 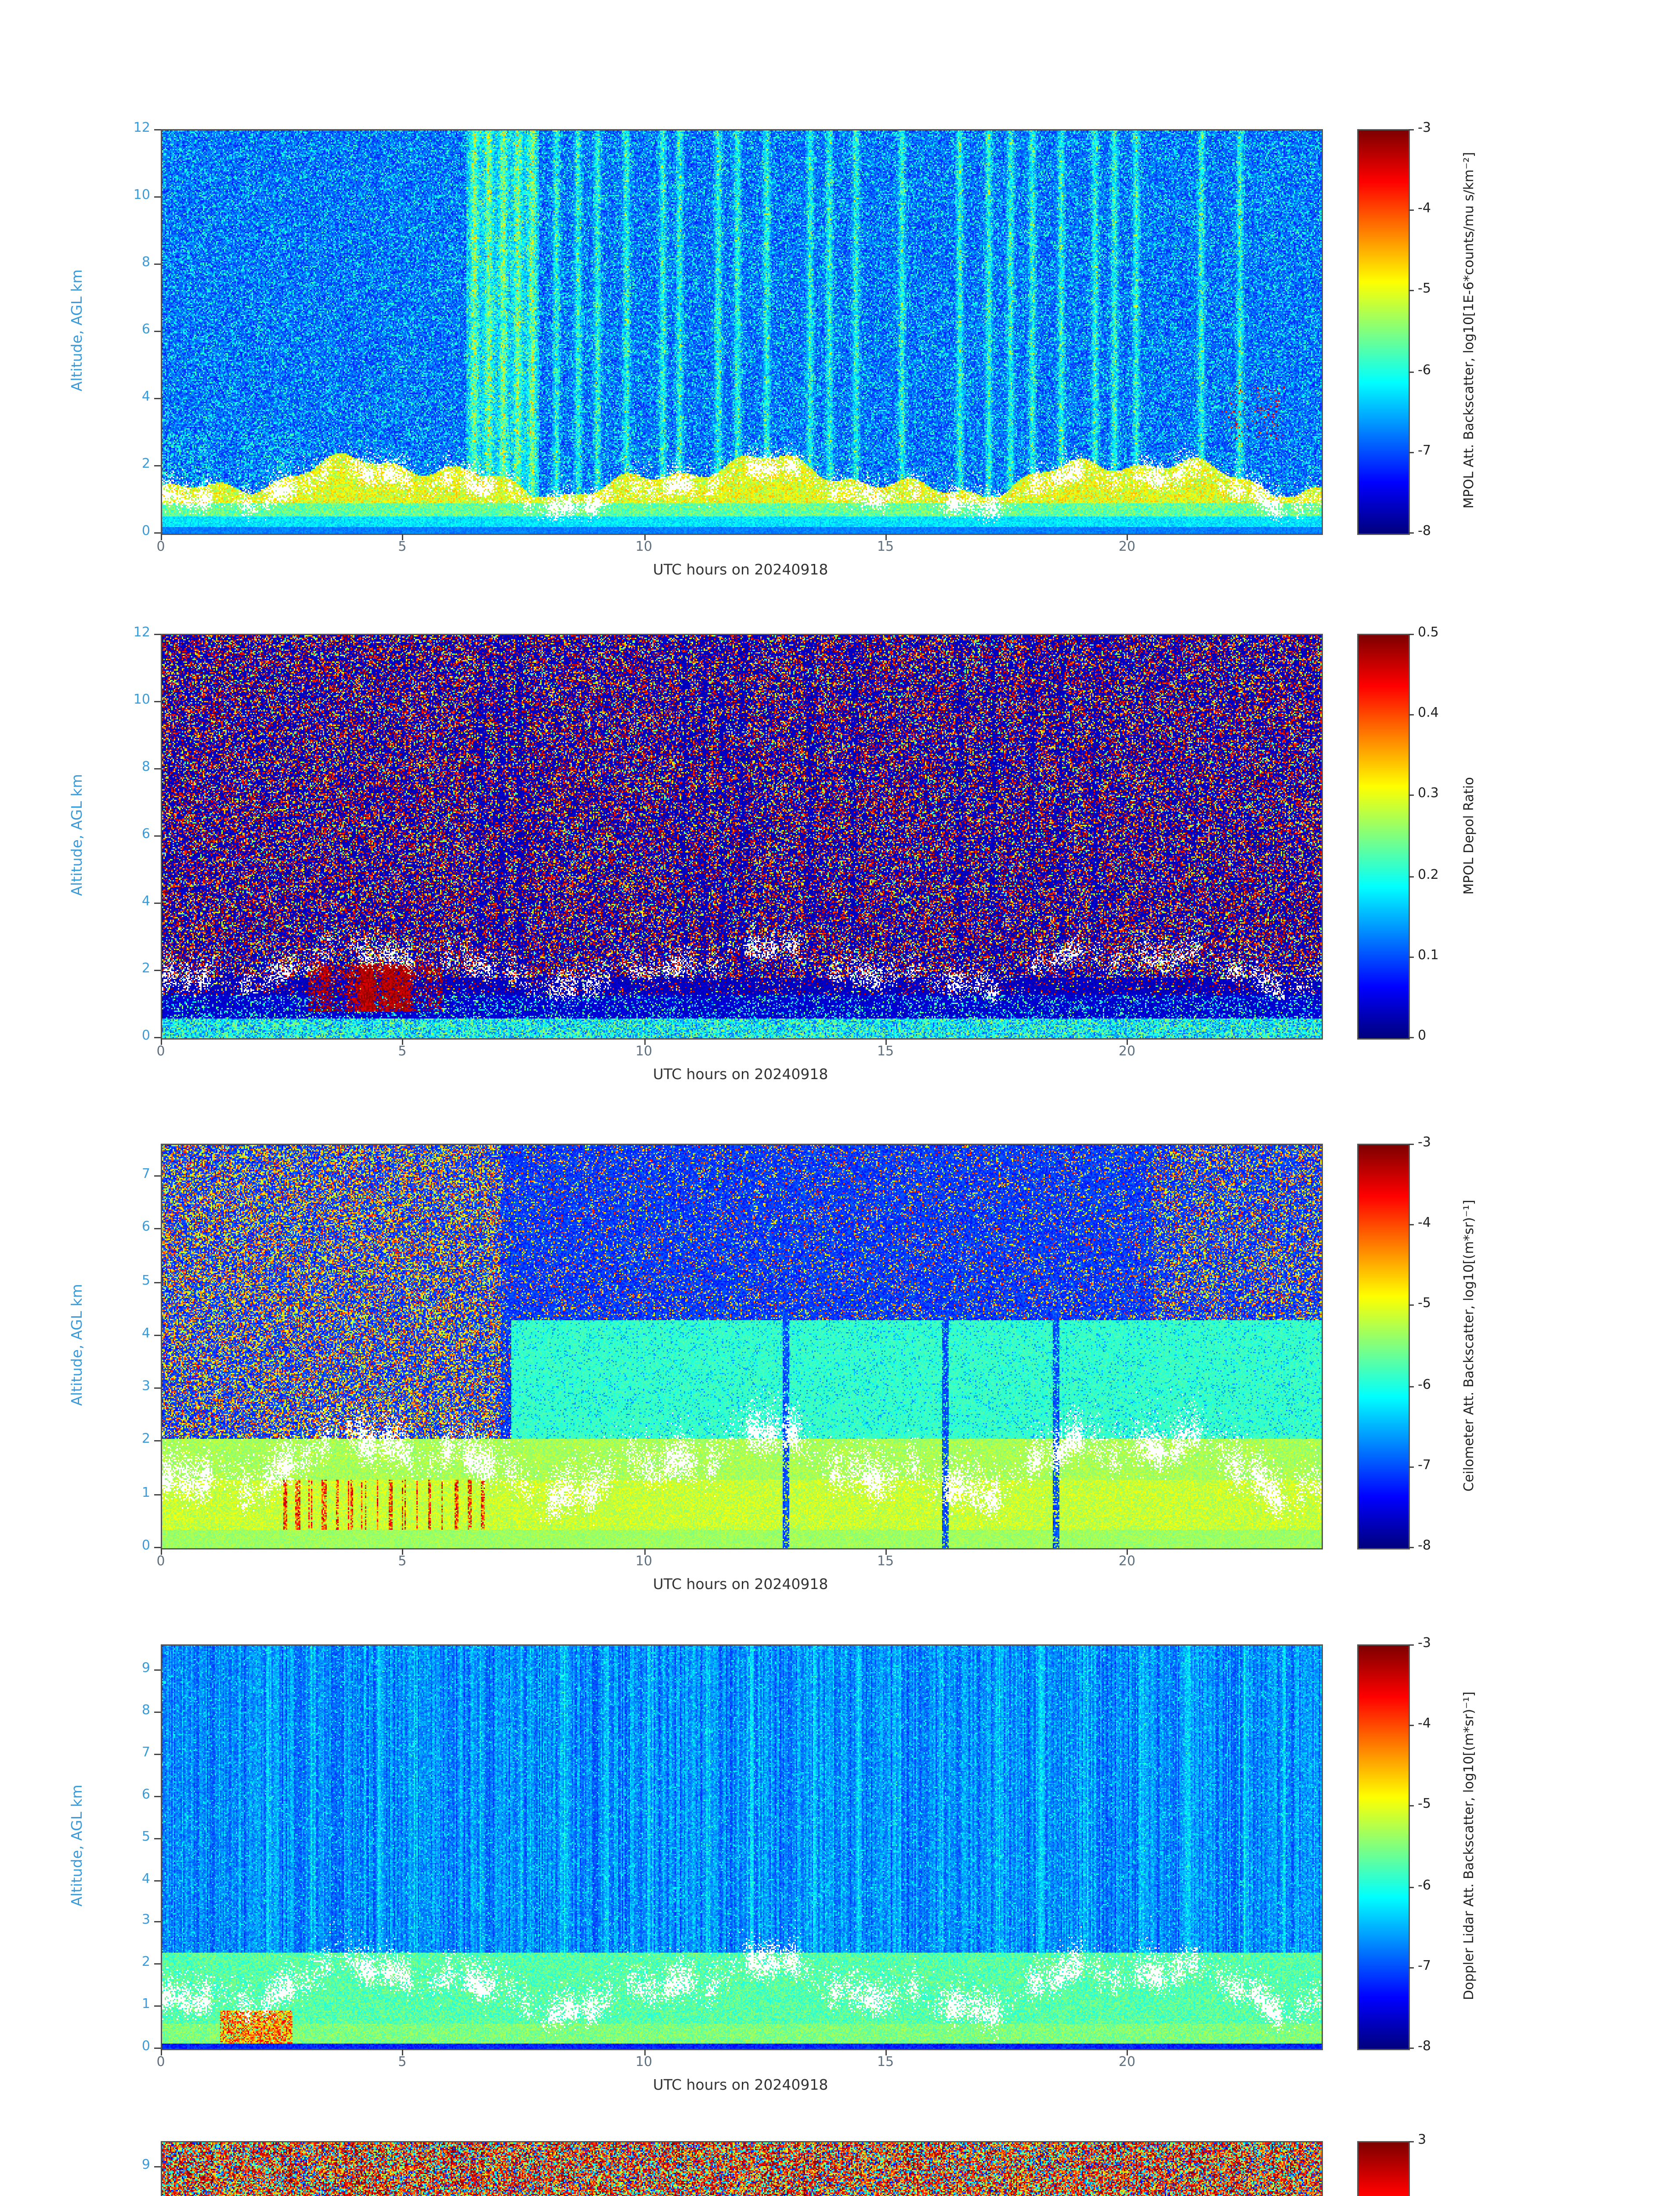 I want to click on doppler-lidar-att-backscatter-heatmap-canvas, so click(x=742, y=1848).